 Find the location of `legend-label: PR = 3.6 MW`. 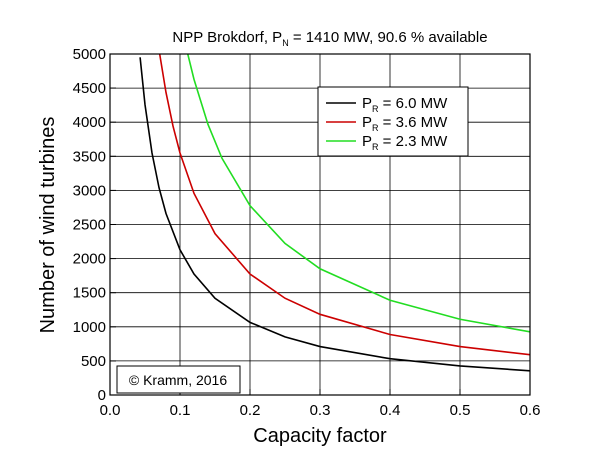

legend-label: PR = 3.6 MW is located at coordinates (405, 123).